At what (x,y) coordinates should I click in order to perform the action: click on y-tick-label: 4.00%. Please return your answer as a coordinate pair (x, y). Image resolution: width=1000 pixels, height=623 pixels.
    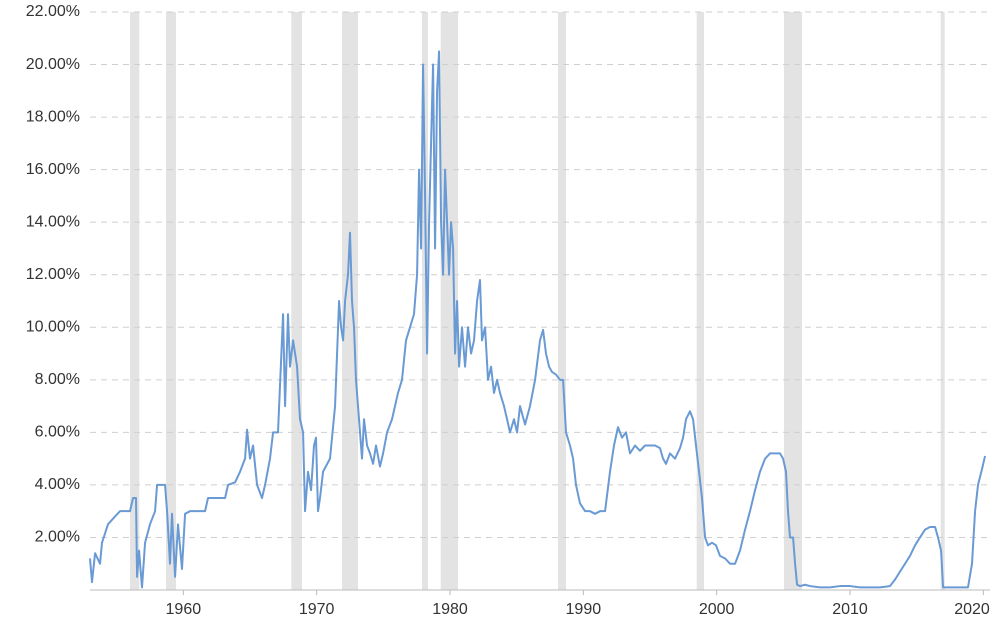
    Looking at the image, I should click on (57, 484).